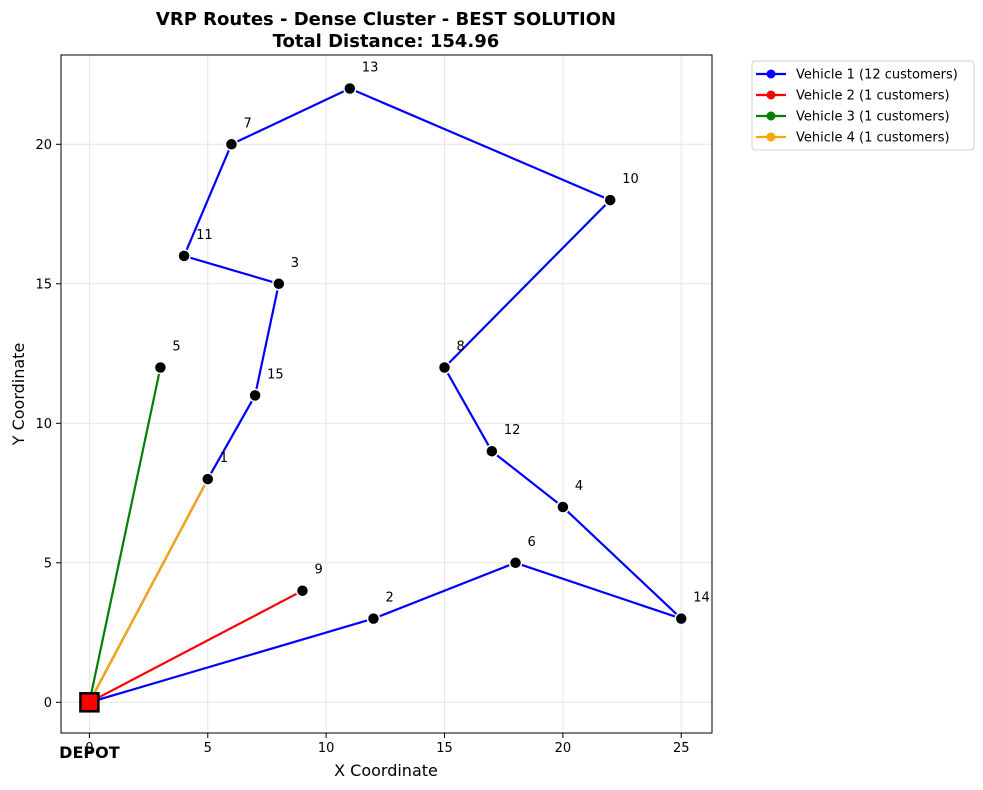  What do you see at coordinates (873, 138) in the screenshot?
I see `legend-entry-vehicle-4: Vehicle 4 (1 customers)` at bounding box center [873, 138].